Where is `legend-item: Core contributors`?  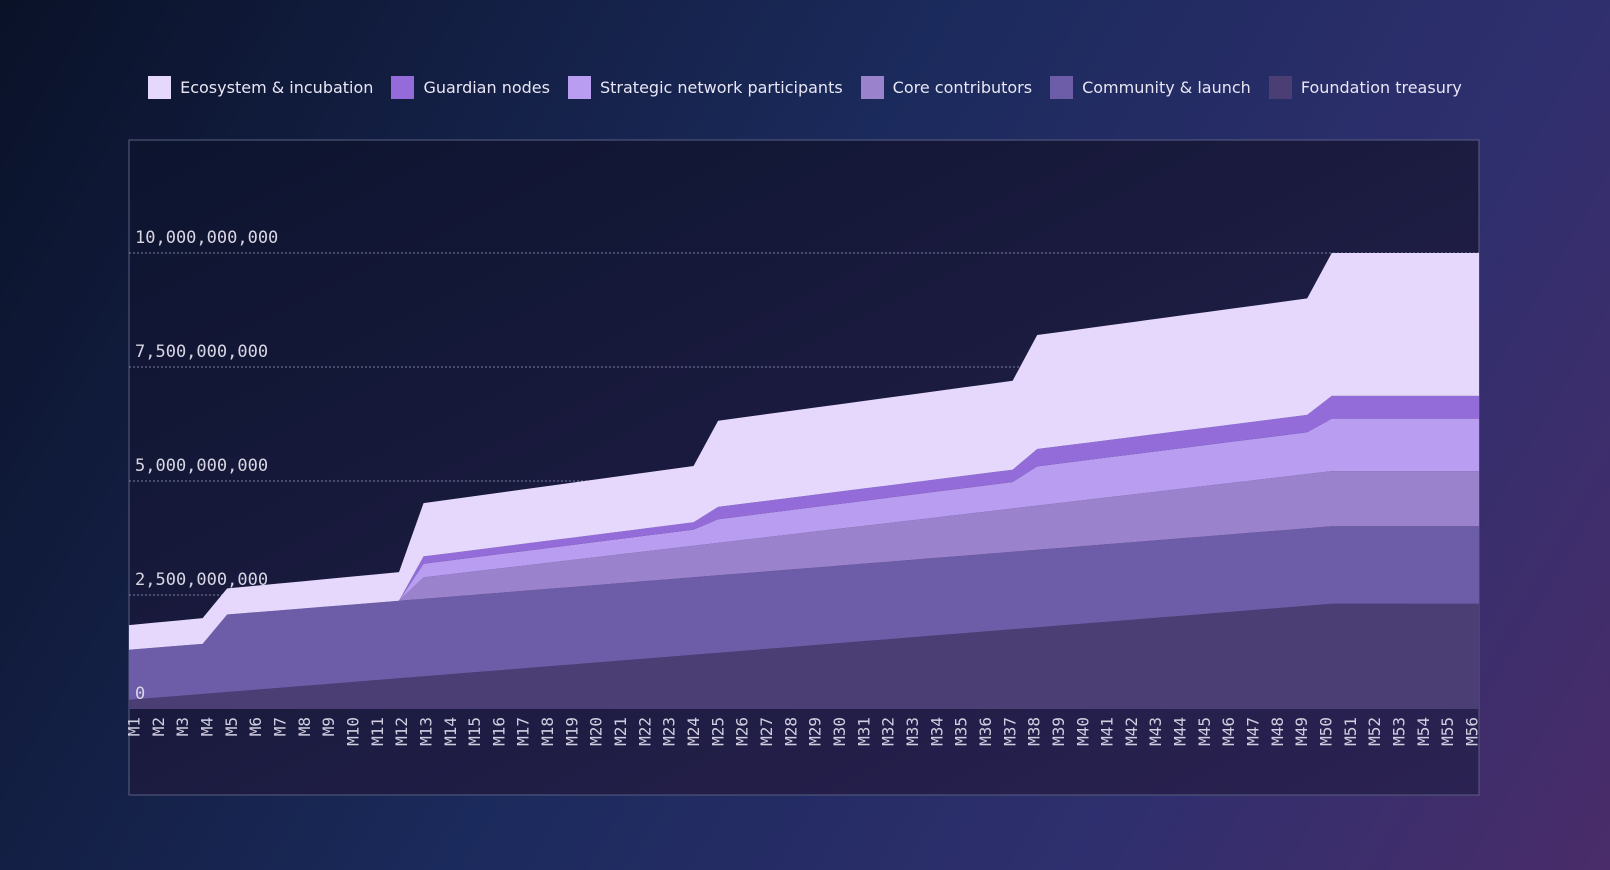
legend-item: Core contributors is located at coordinates (946, 87).